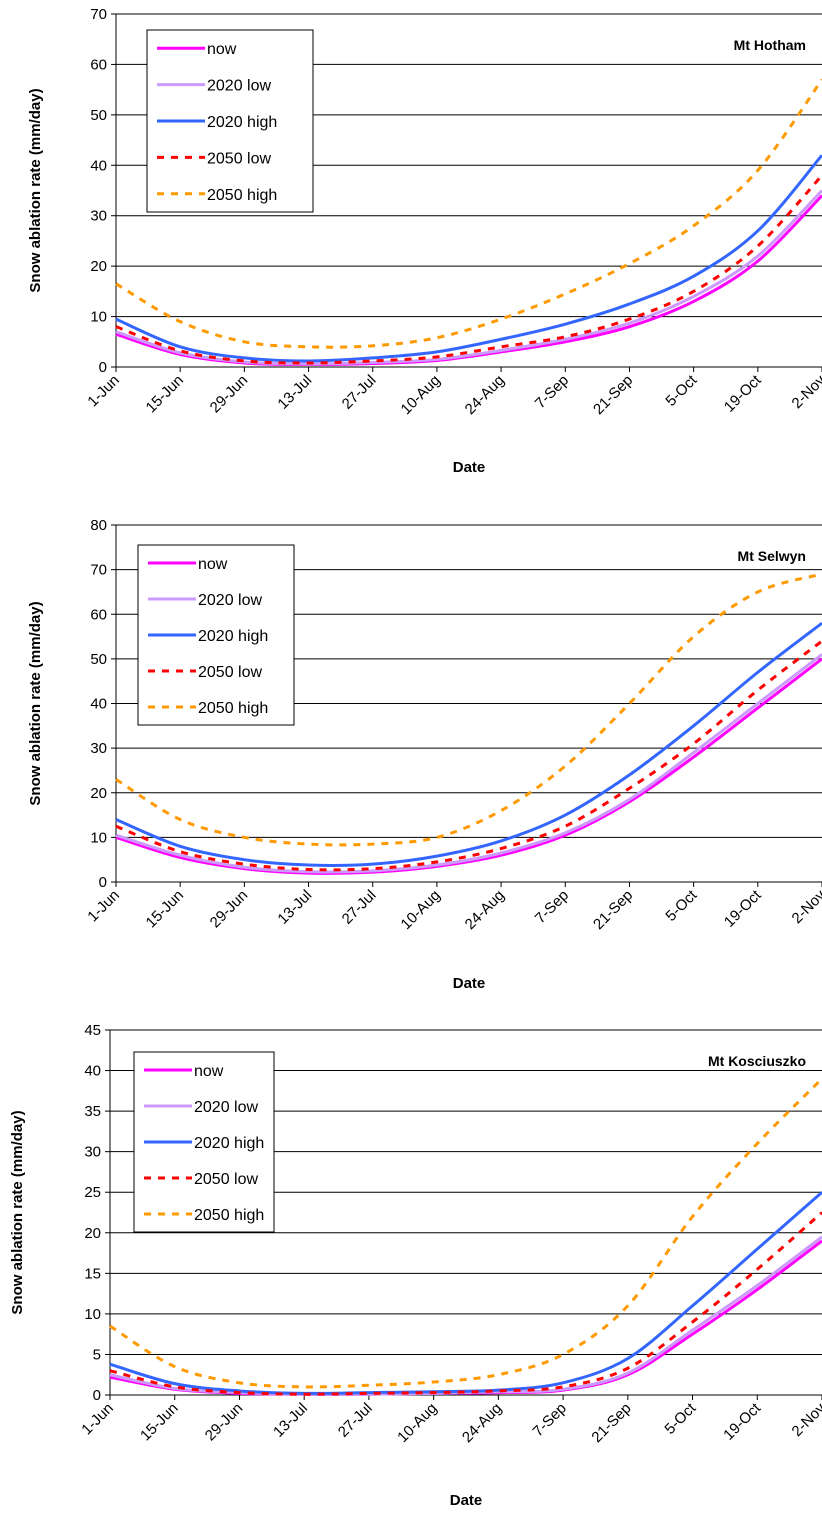 Image resolution: width=822 pixels, height=1517 pixels. I want to click on chart-title: Mt Hotham, so click(770, 45).